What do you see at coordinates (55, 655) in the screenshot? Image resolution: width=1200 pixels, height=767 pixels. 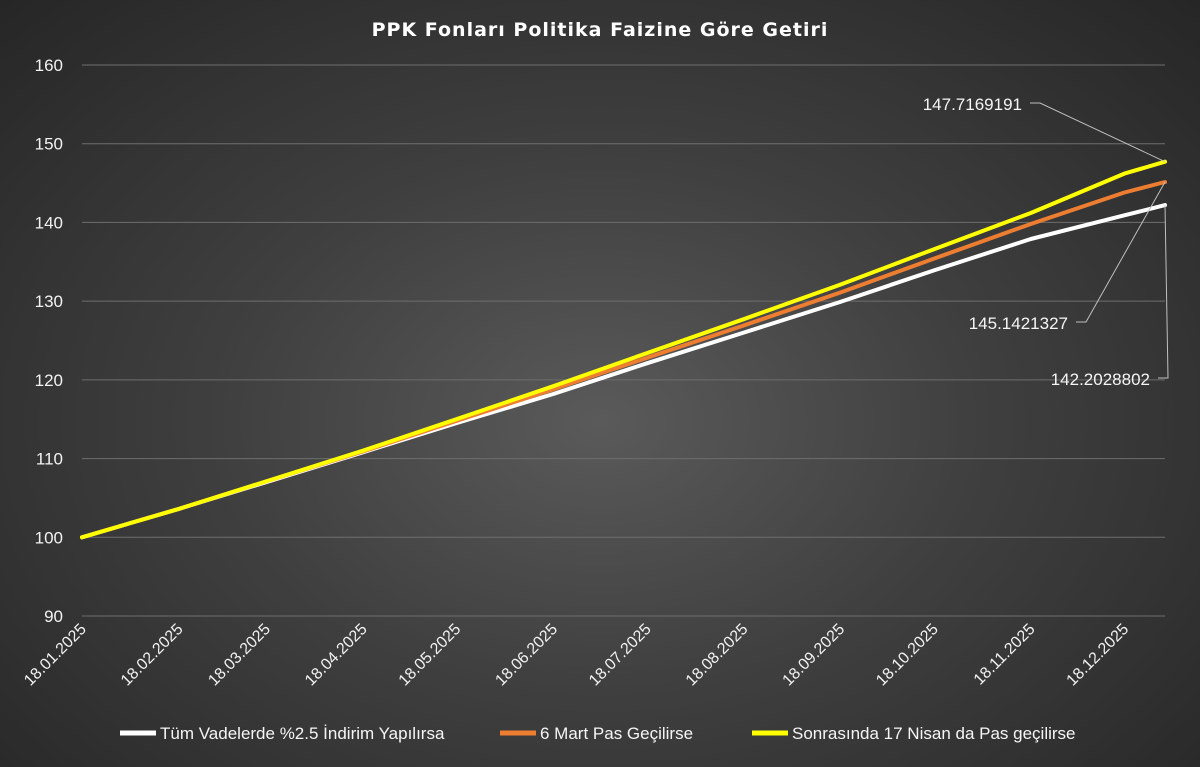 I see `x-tick-label: 18.01.2025` at bounding box center [55, 655].